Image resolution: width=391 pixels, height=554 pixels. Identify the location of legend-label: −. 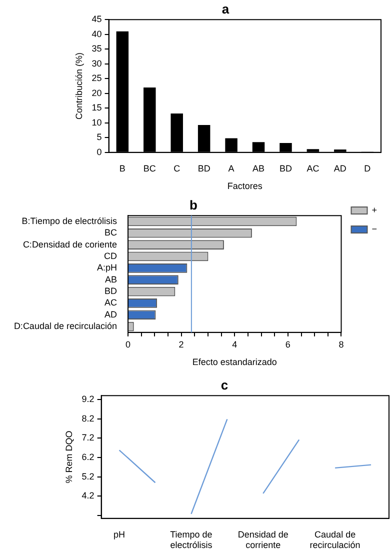
(375, 229).